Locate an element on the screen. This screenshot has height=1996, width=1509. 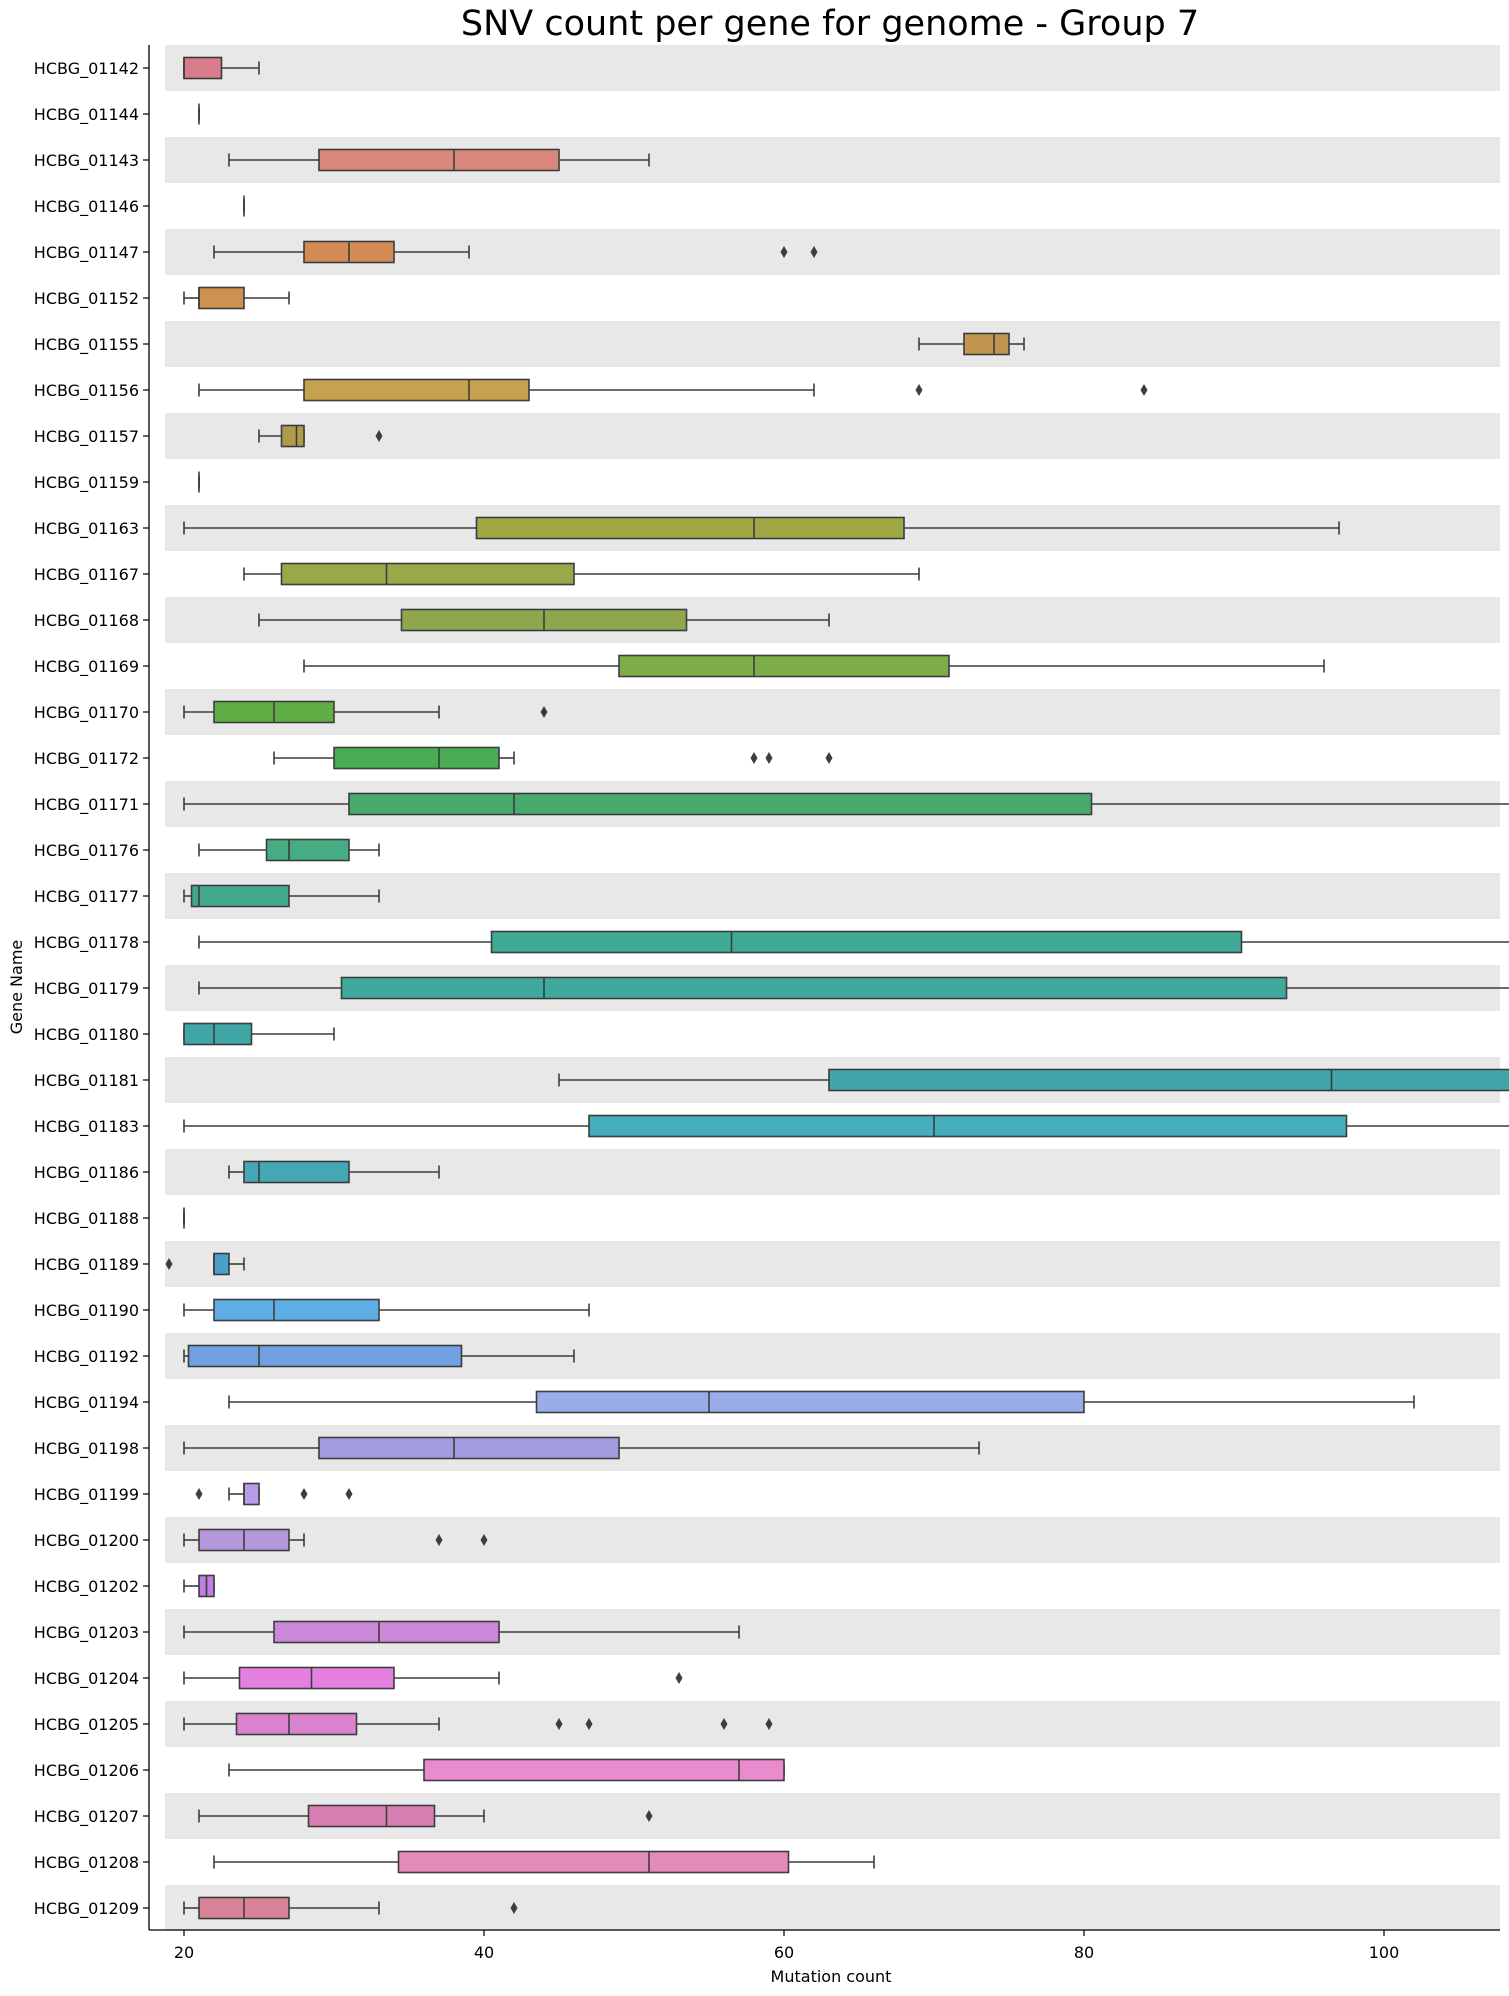
y-tick-label: HCBG_01202 is located at coordinates (86, 1587).